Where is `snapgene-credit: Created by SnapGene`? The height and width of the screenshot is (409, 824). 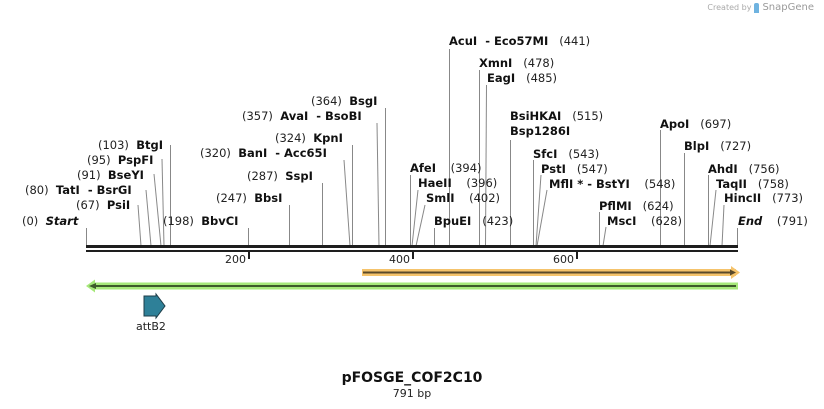
snapgene-credit: Created by SnapGene is located at coordinates (760, 7).